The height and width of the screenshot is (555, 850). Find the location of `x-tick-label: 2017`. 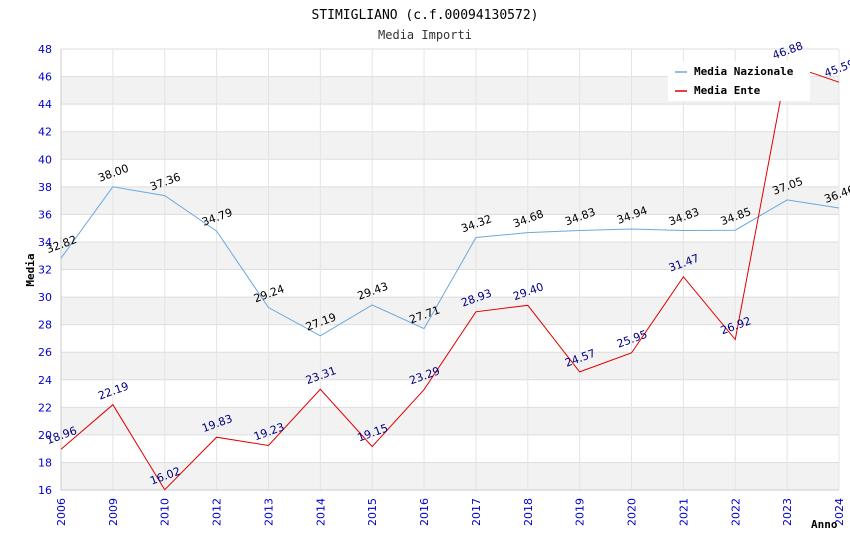

x-tick-label: 2017 is located at coordinates (476, 512).